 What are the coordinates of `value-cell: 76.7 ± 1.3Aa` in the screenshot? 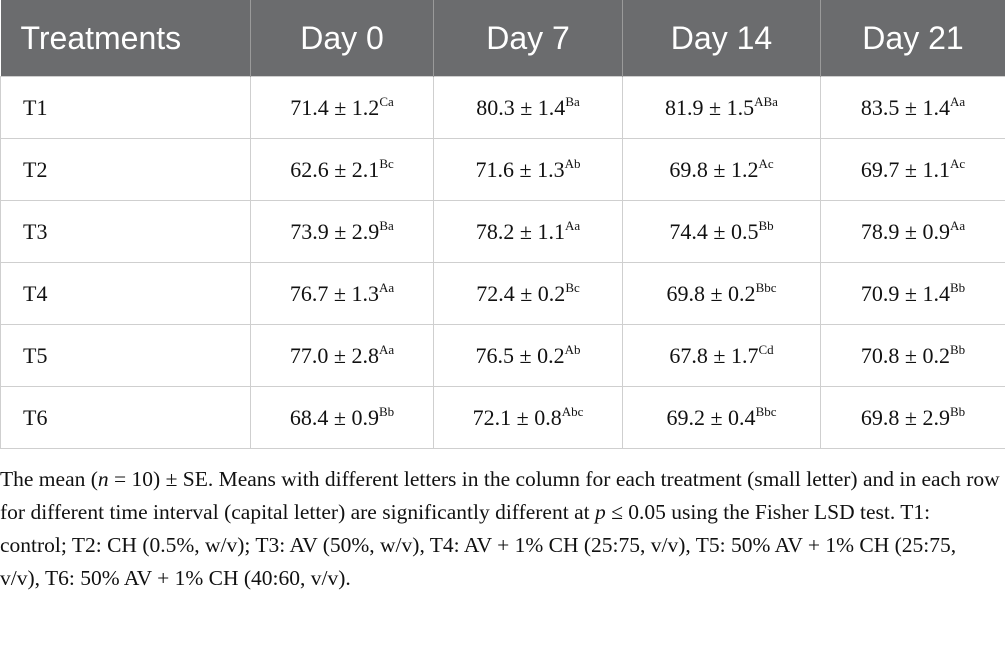 It's located at (342, 293).